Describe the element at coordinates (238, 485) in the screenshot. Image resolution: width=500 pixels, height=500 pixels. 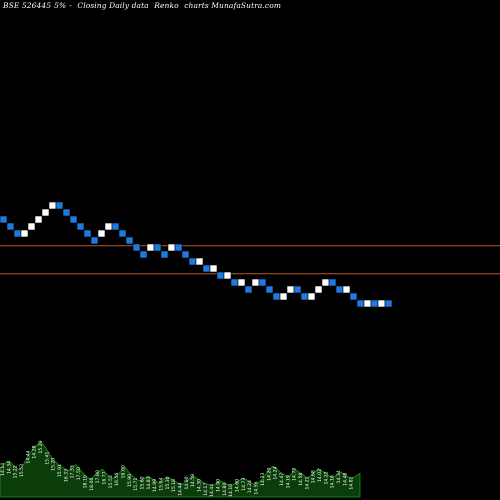
I see `volume-value-label: 14.60` at that location.